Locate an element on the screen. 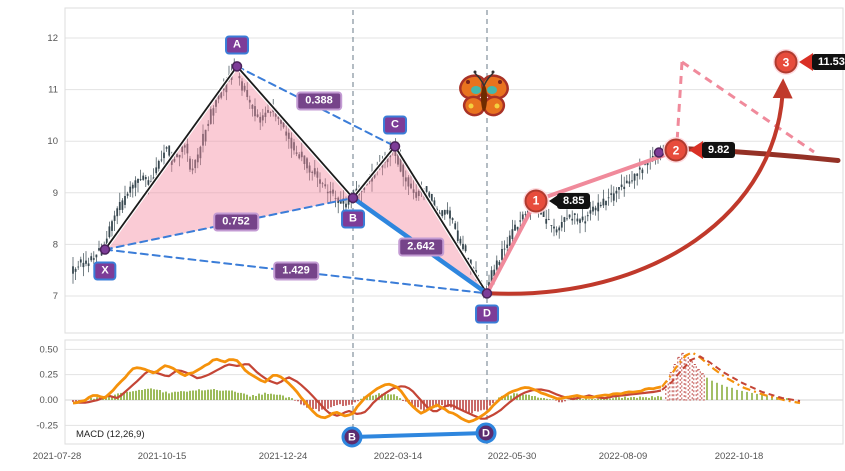 The image size is (845, 471). forecast-point-3: 3 is located at coordinates (786, 62).